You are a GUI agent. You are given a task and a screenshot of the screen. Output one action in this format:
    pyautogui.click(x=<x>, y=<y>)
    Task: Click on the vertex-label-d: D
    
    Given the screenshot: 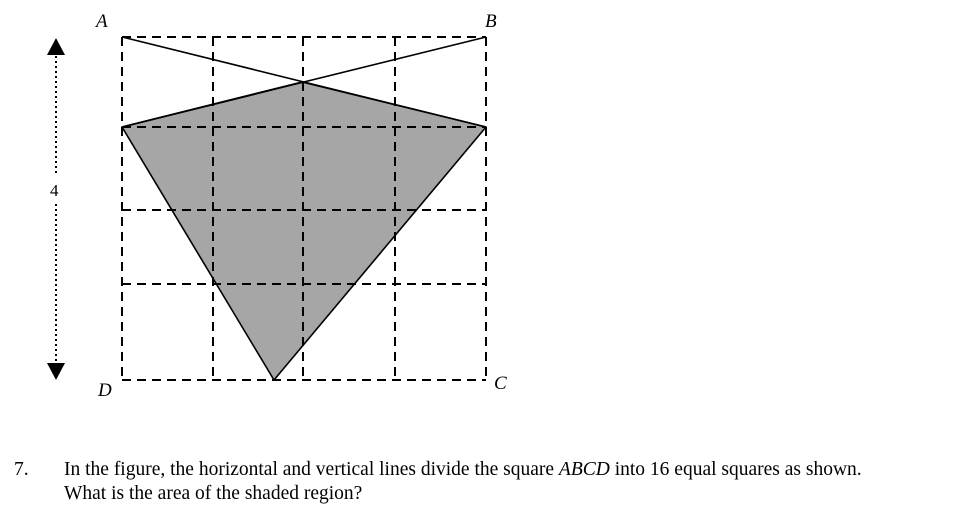 What is the action you would take?
    pyautogui.click(x=104, y=390)
    